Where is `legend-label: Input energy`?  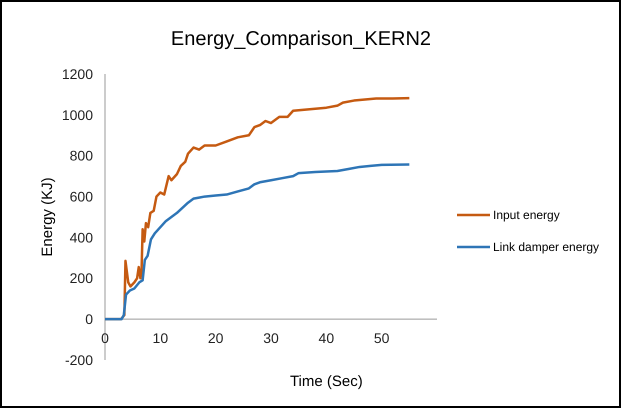 legend-label: Input energy is located at coordinates (526, 215).